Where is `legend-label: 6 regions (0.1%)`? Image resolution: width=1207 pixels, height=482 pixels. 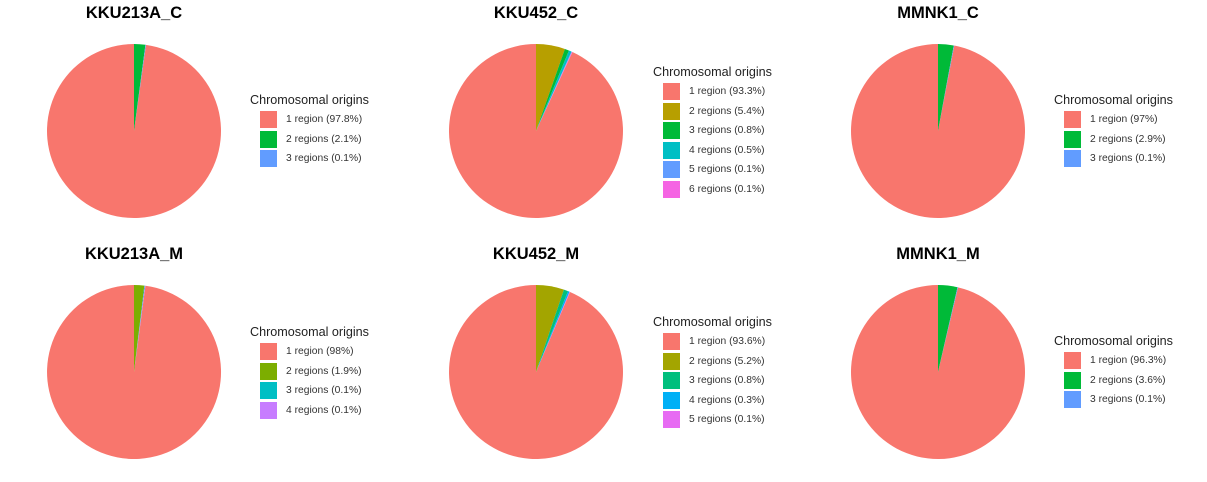
legend-label: 6 regions (0.1%) is located at coordinates (727, 189).